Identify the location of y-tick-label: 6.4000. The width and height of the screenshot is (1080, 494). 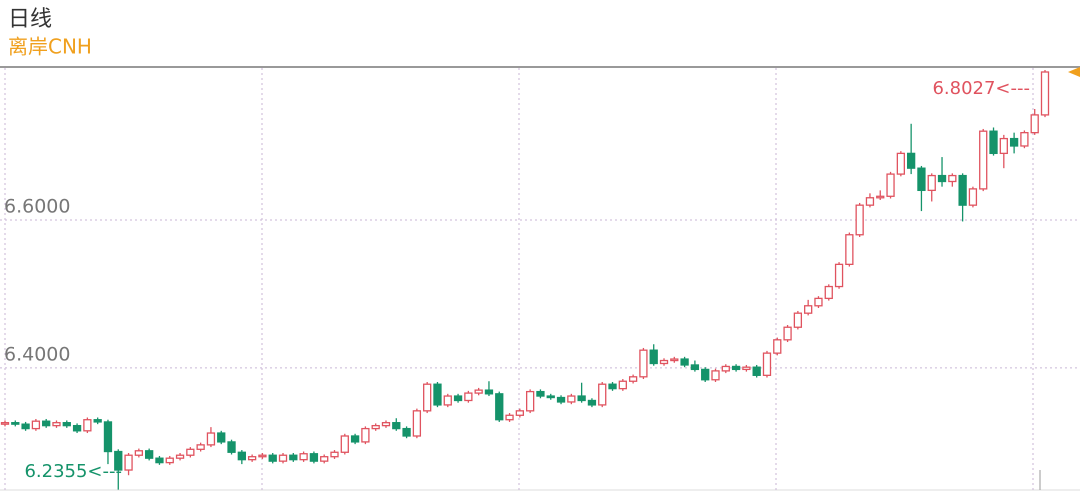
(37, 354).